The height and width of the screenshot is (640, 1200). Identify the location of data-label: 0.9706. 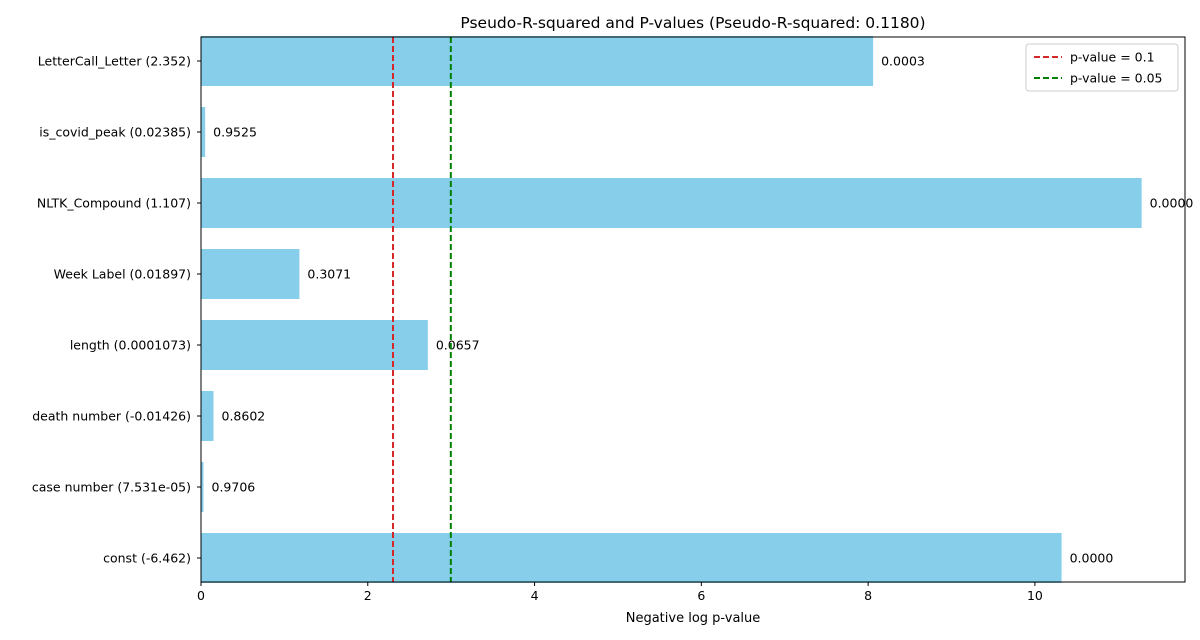
(234, 487).